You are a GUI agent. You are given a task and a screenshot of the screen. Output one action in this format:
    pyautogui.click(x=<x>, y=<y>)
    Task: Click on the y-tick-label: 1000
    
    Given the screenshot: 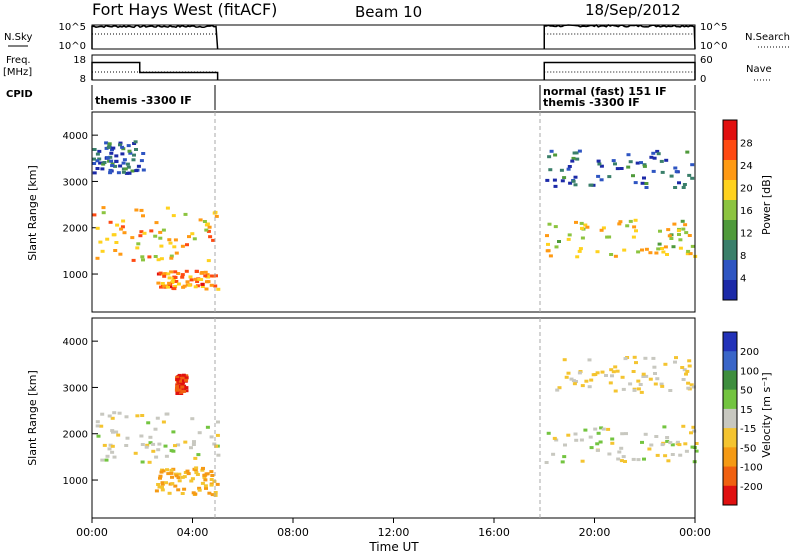 What is the action you would take?
    pyautogui.click(x=75, y=275)
    